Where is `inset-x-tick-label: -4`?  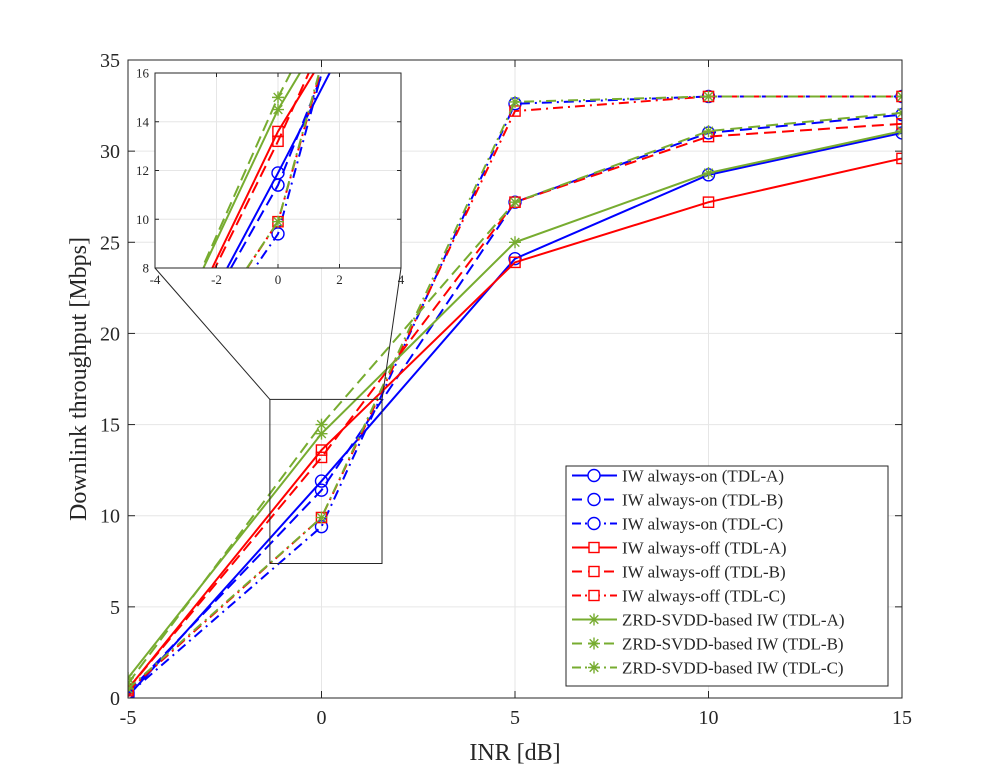
inset-x-tick-label: -4 is located at coordinates (155, 279).